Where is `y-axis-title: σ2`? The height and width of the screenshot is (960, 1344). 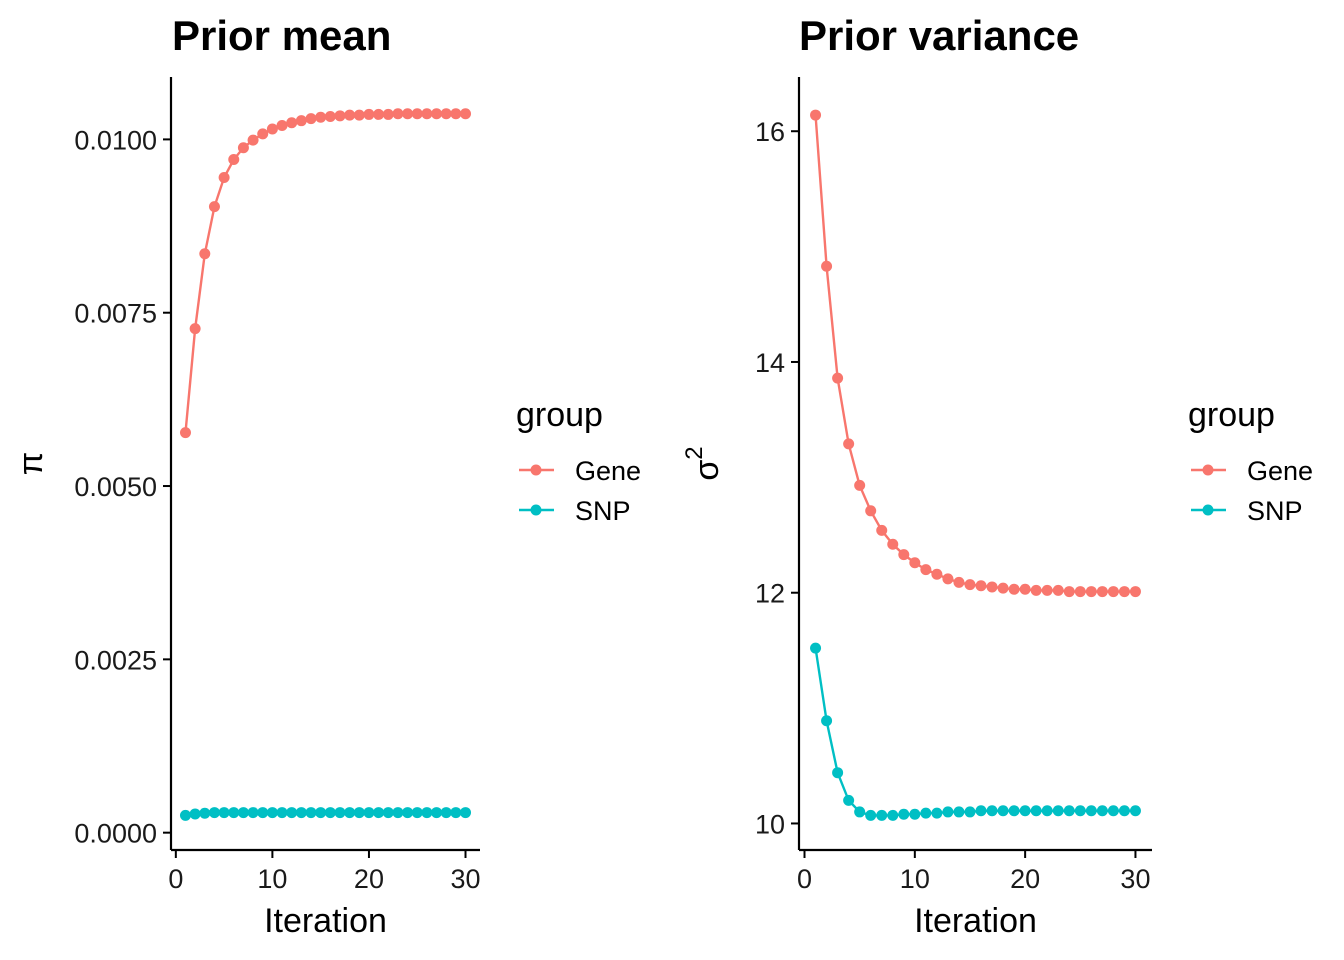 y-axis-title: σ2 is located at coordinates (703, 463).